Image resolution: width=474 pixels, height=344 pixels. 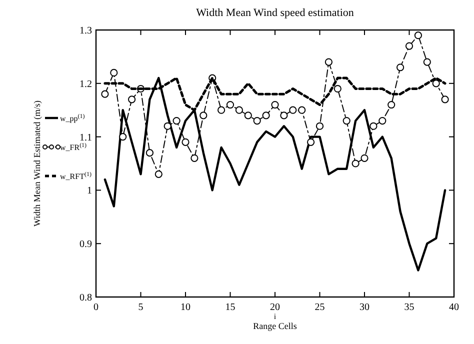 What do you see at coordinates (76, 176) in the screenshot?
I see `legend-label: w_RFT$^{(1)}$` at bounding box center [76, 176].